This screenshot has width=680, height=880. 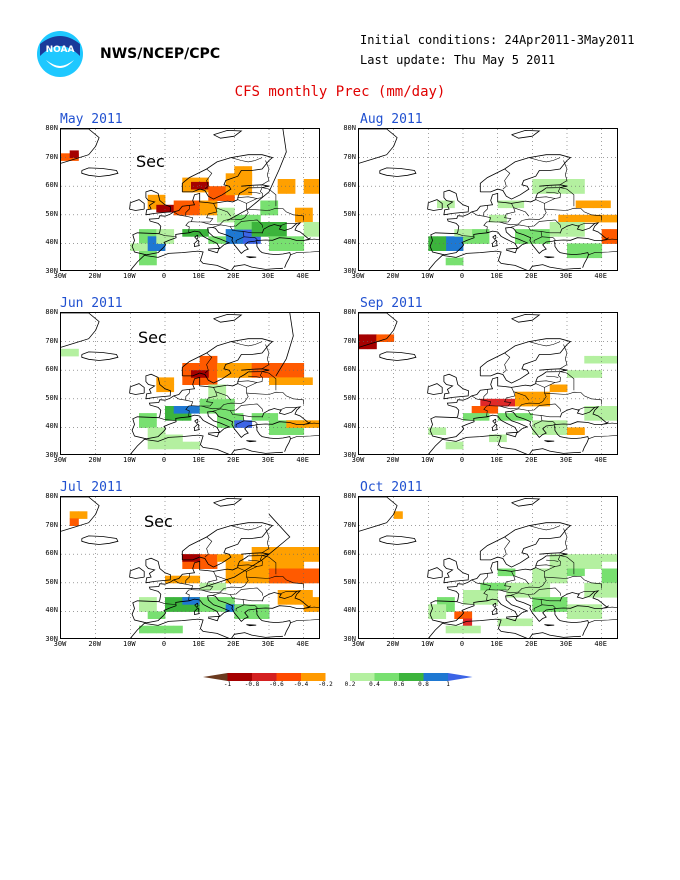 What do you see at coordinates (164, 276) in the screenshot?
I see `lon-tick-label: 0` at bounding box center [164, 276].